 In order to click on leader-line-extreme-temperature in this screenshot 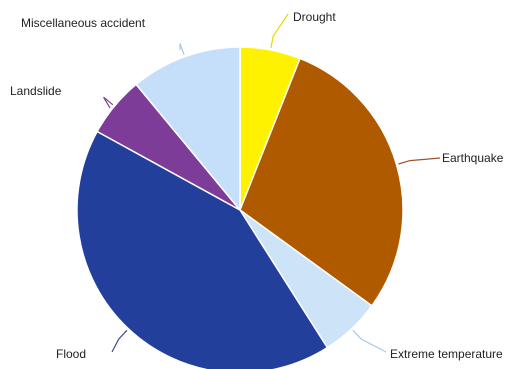, I will do `click(369, 341)`.